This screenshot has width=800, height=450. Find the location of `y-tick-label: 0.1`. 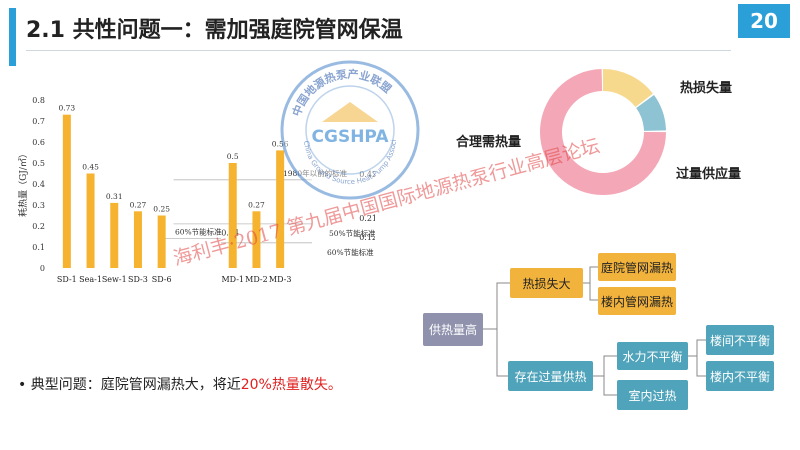

y-tick-label: 0.1 is located at coordinates (38, 247).